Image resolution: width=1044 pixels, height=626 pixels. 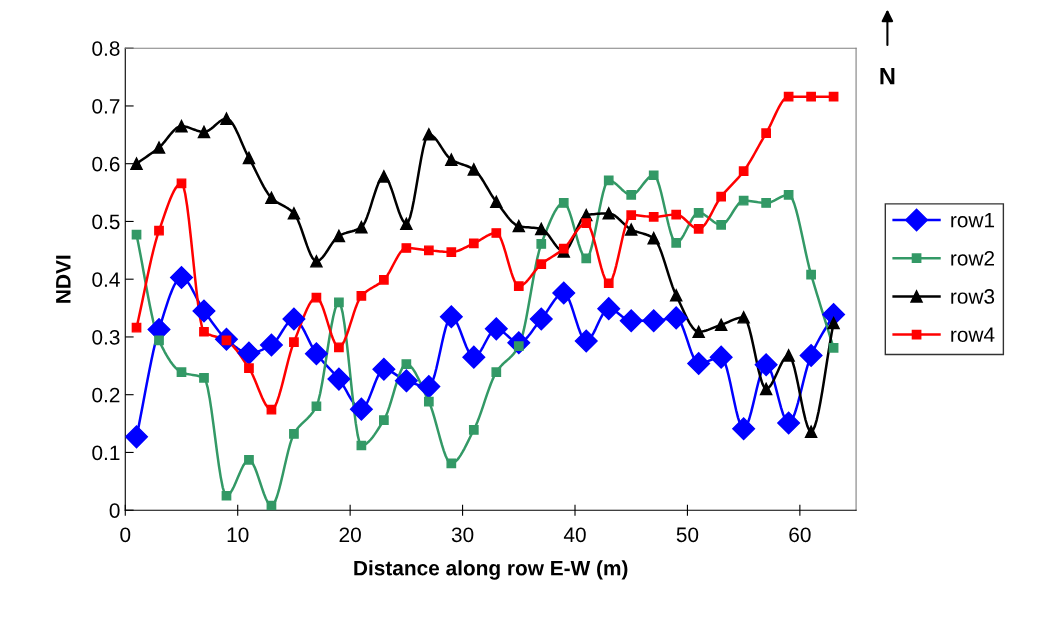 I want to click on y-tick-label: 0.7, so click(x=106, y=106).